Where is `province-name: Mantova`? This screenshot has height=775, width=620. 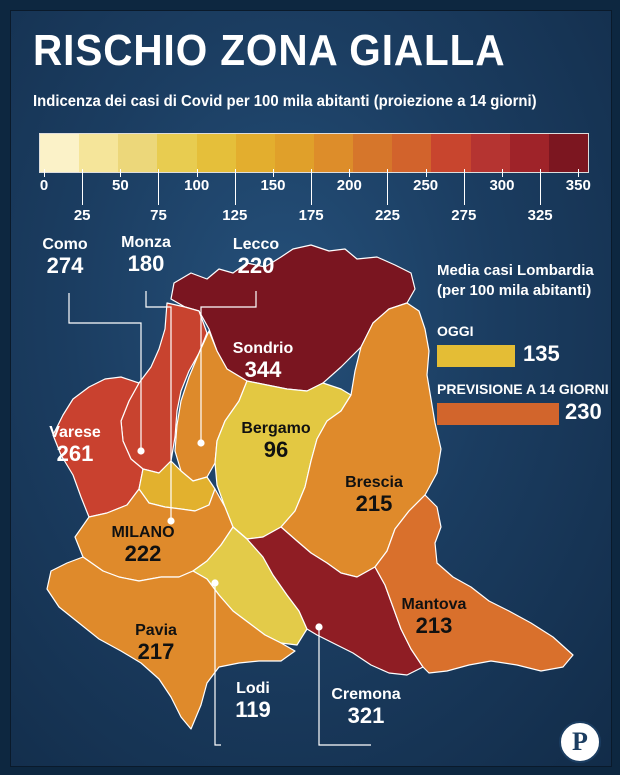 province-name: Mantova is located at coordinates (434, 604).